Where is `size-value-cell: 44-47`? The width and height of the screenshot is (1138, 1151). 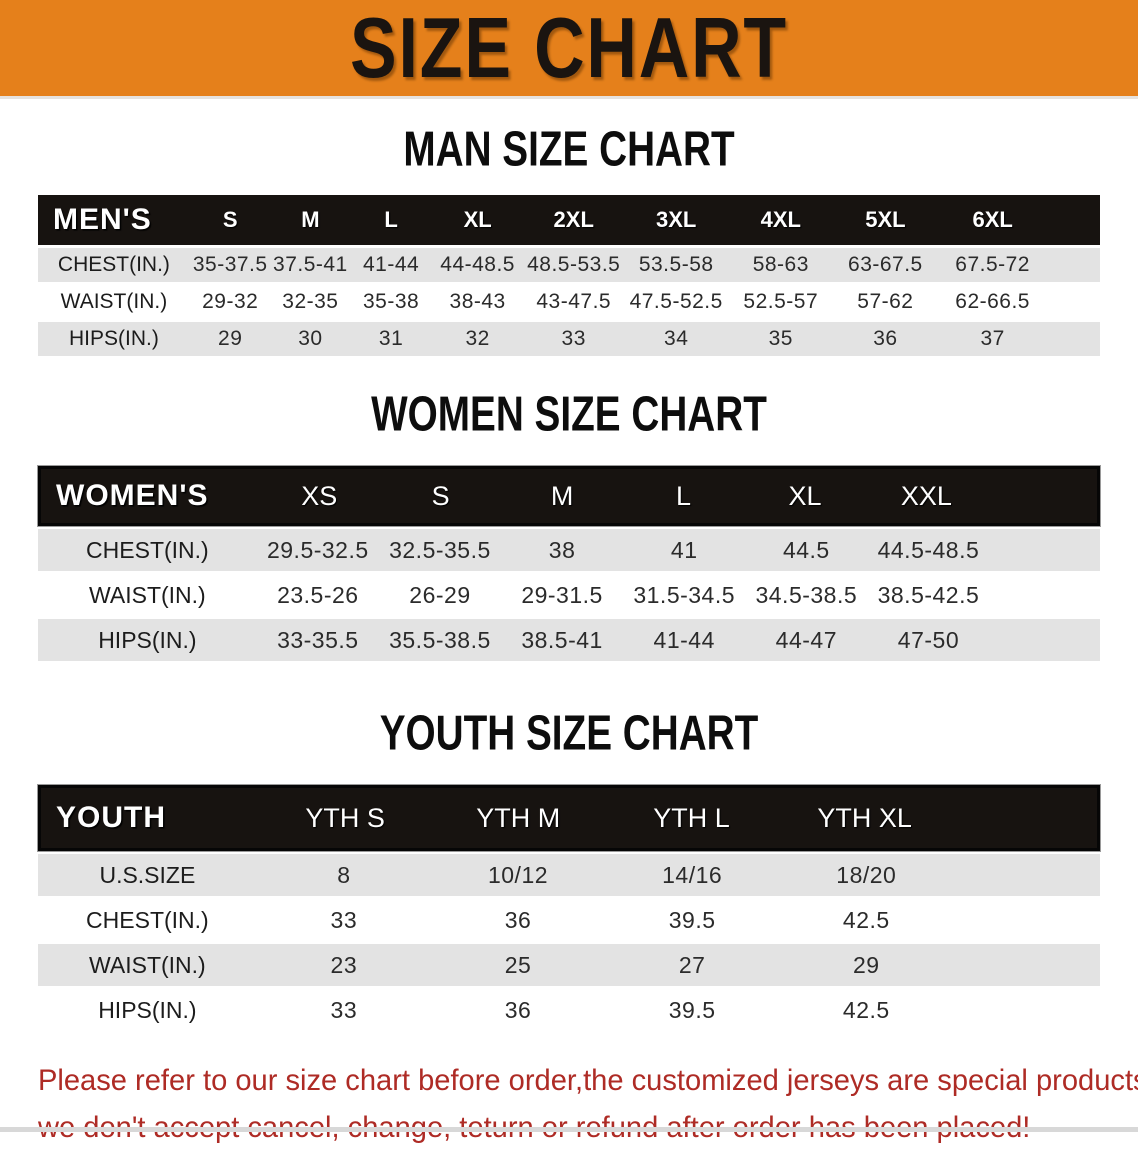 size-value-cell: 44-47 is located at coordinates (806, 639).